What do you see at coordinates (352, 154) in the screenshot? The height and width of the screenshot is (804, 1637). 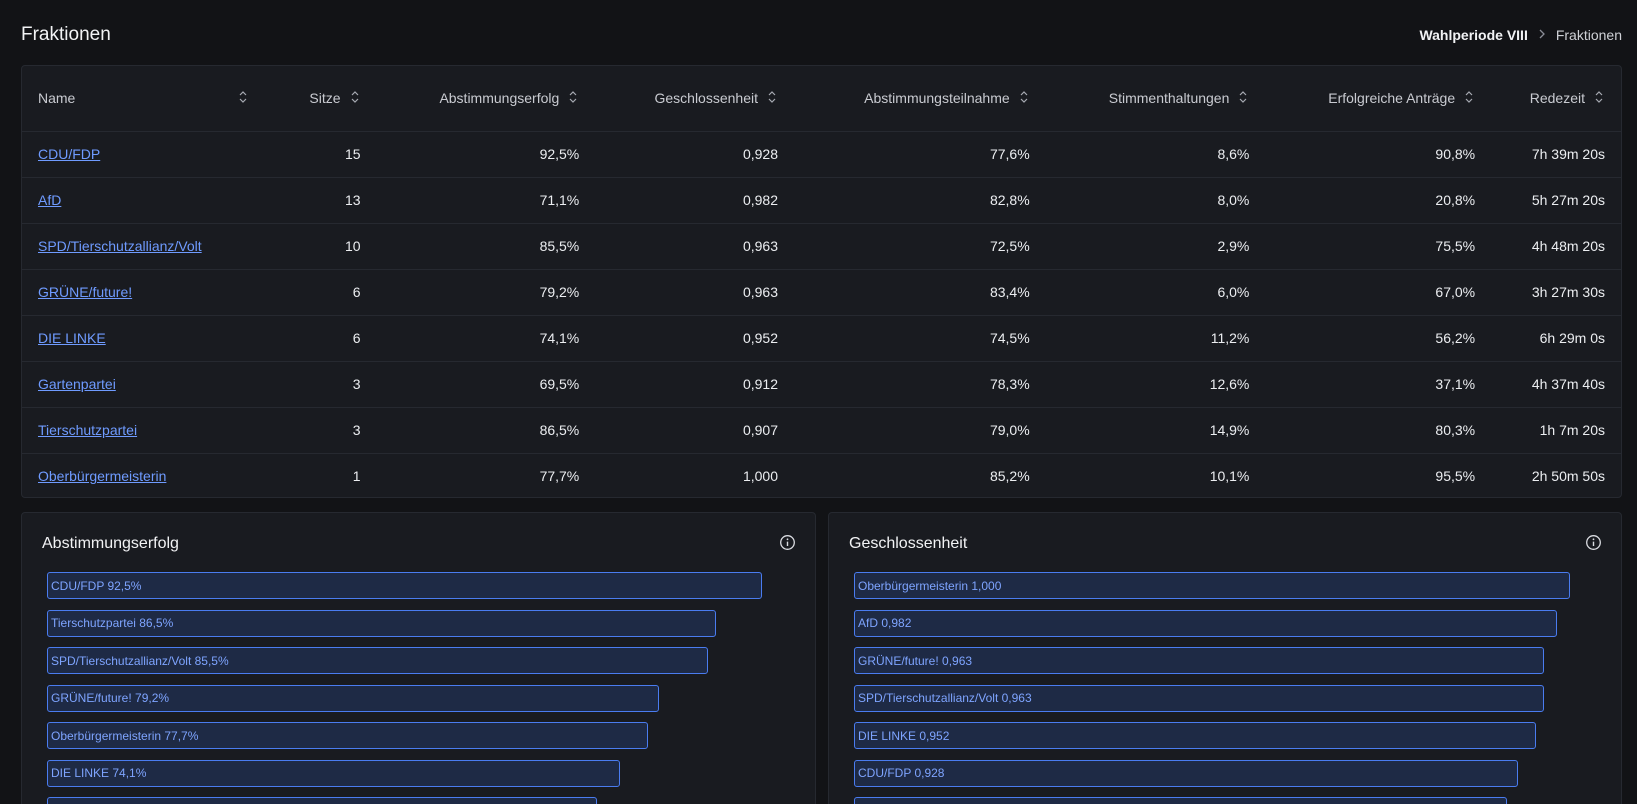 I see `table-cell: 15` at bounding box center [352, 154].